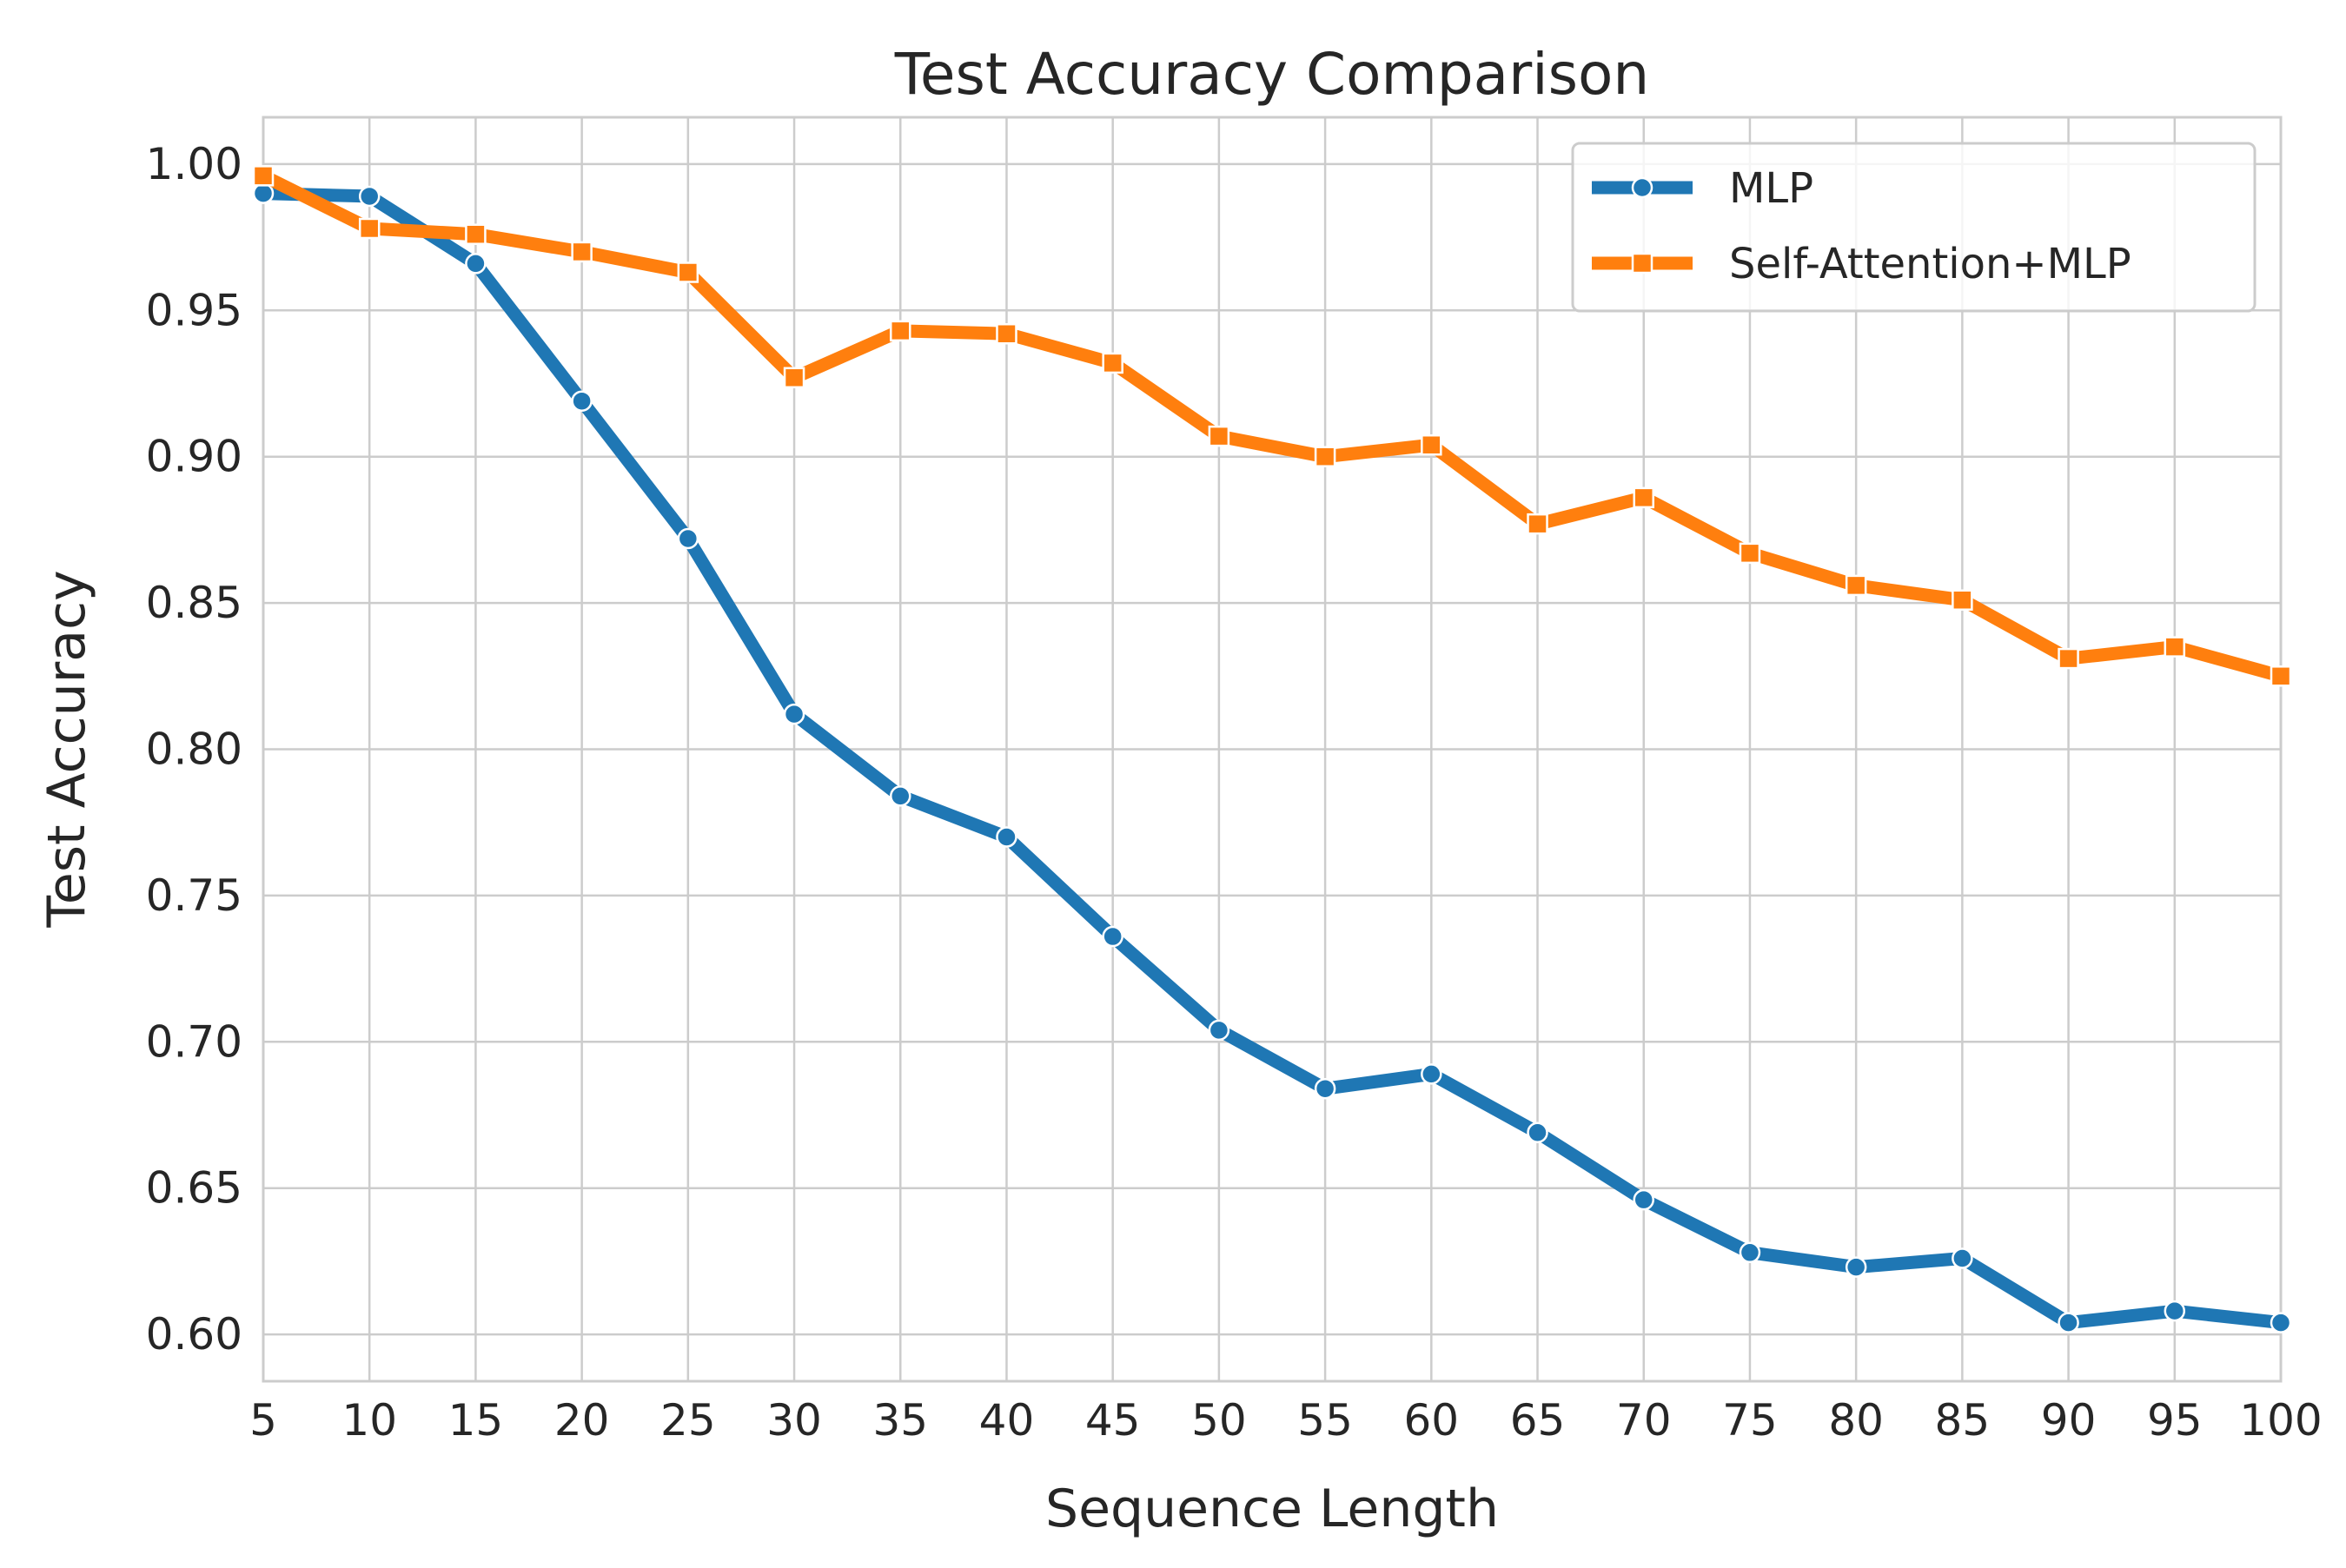 This screenshot has height=1568, width=2346. Describe the element at coordinates (1219, 1420) in the screenshot. I see `x-tick-label: 50` at that location.